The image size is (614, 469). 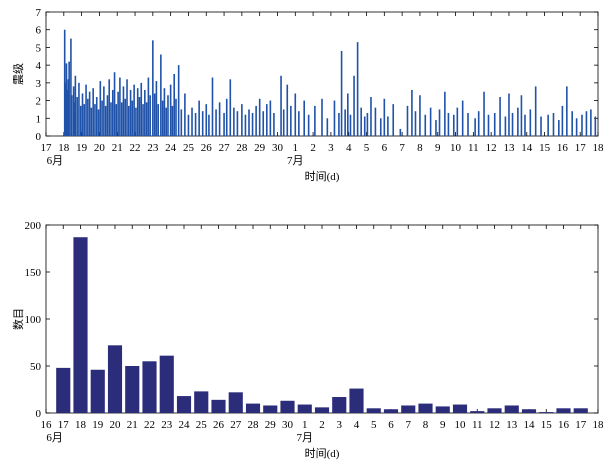 What do you see at coordinates (260, 148) in the screenshot?
I see `x-tick-label: 29` at bounding box center [260, 148].